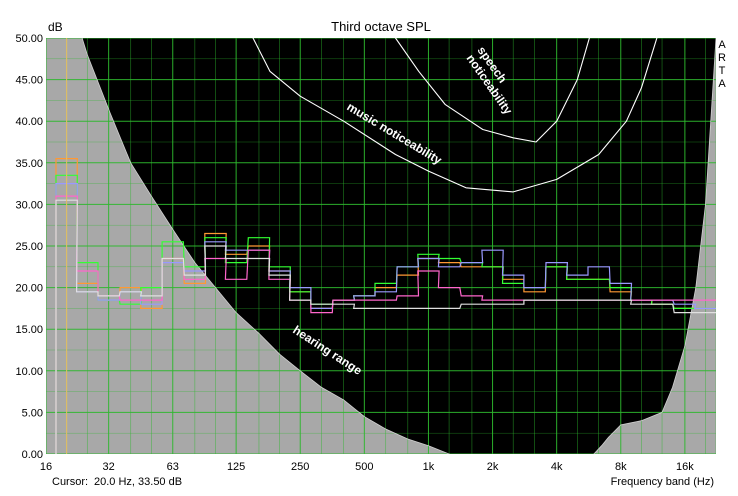  Describe the element at coordinates (300, 467) in the screenshot. I see `x-tick-label: 250` at that location.